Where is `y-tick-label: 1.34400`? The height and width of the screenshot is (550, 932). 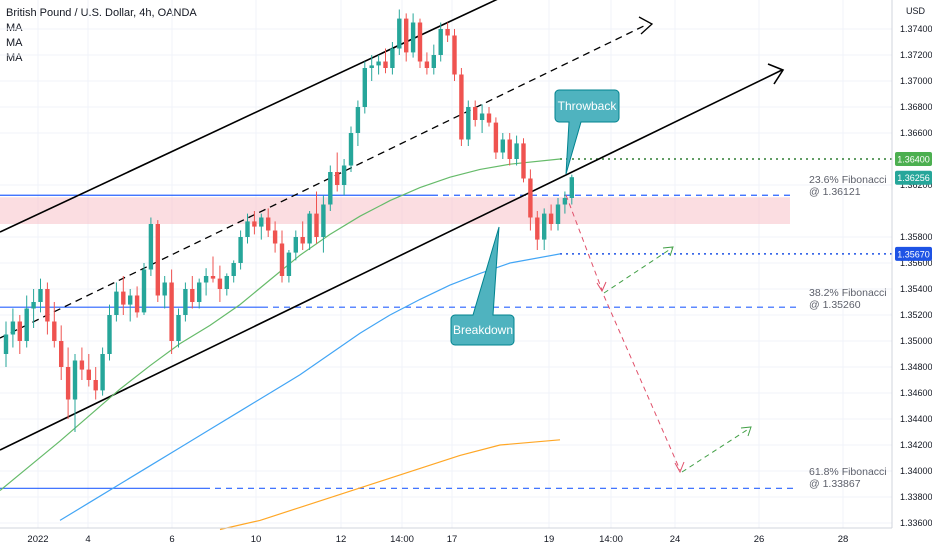
y-tick-label: 1.34400 is located at coordinates (916, 419).